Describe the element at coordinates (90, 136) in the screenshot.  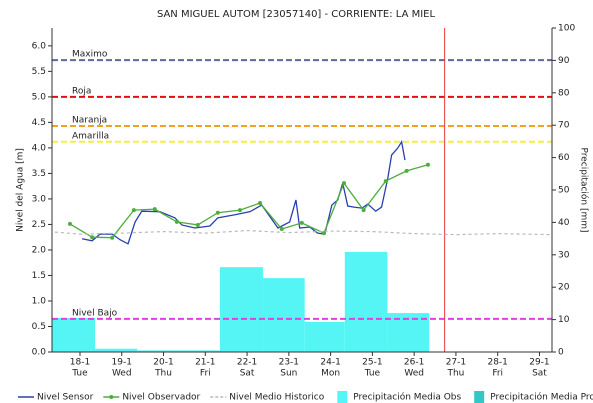
I see `threshold-label: Amarilla` at that location.